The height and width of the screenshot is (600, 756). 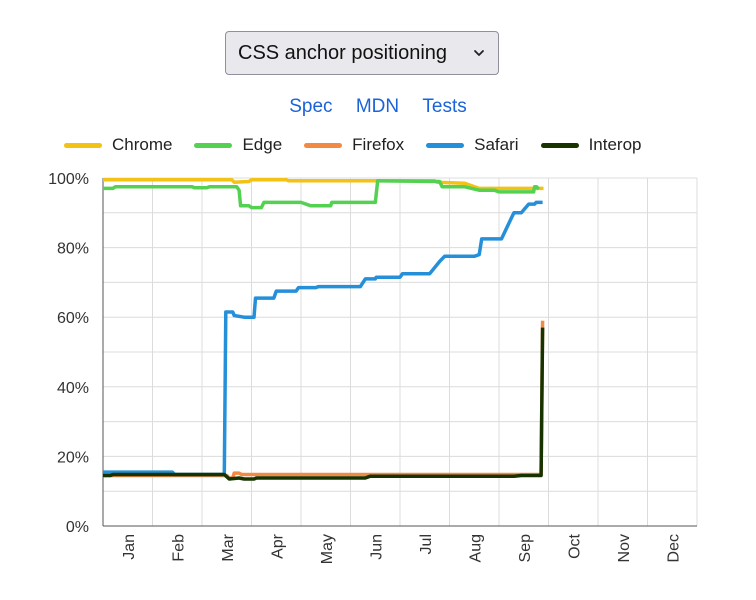 What do you see at coordinates (343, 52) in the screenshot?
I see `feature-select-value: CSS anchor positioning` at bounding box center [343, 52].